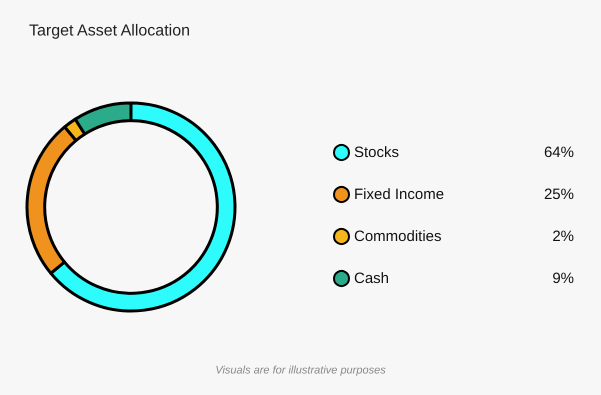  I want to click on chart-title: Target Asset Allocation, so click(109, 31).